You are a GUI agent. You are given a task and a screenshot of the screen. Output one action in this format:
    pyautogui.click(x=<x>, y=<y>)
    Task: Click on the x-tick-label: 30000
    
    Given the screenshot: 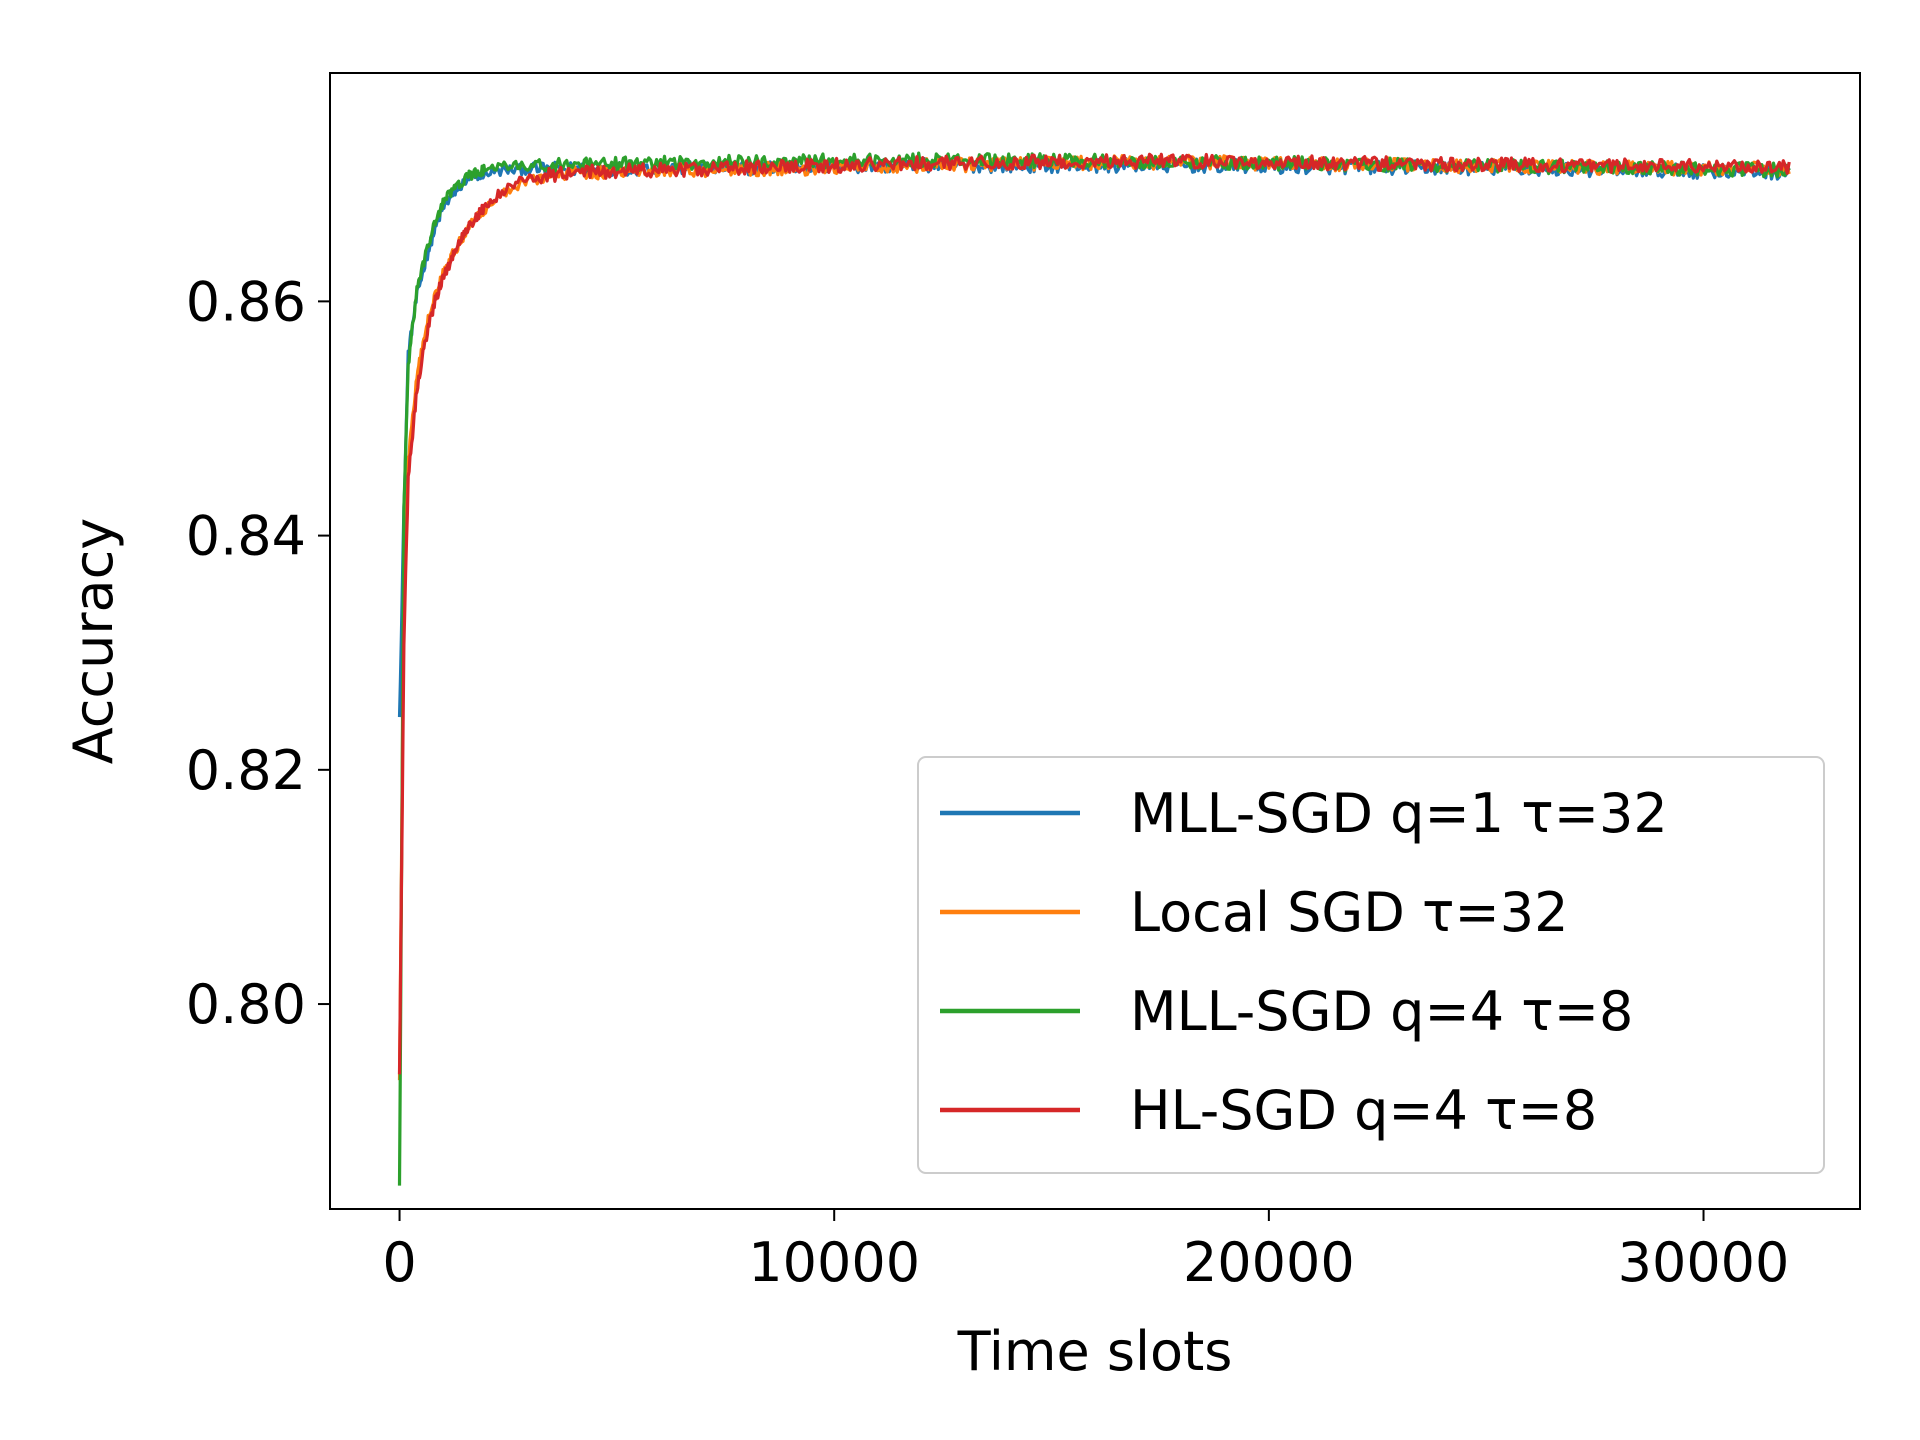 What is the action you would take?
    pyautogui.click(x=1704, y=1262)
    